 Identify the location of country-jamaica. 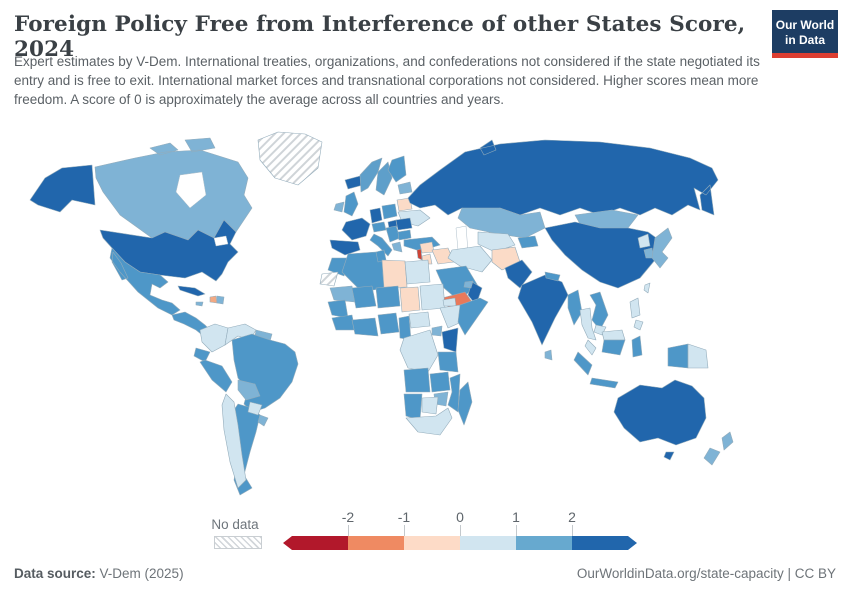
(199, 304).